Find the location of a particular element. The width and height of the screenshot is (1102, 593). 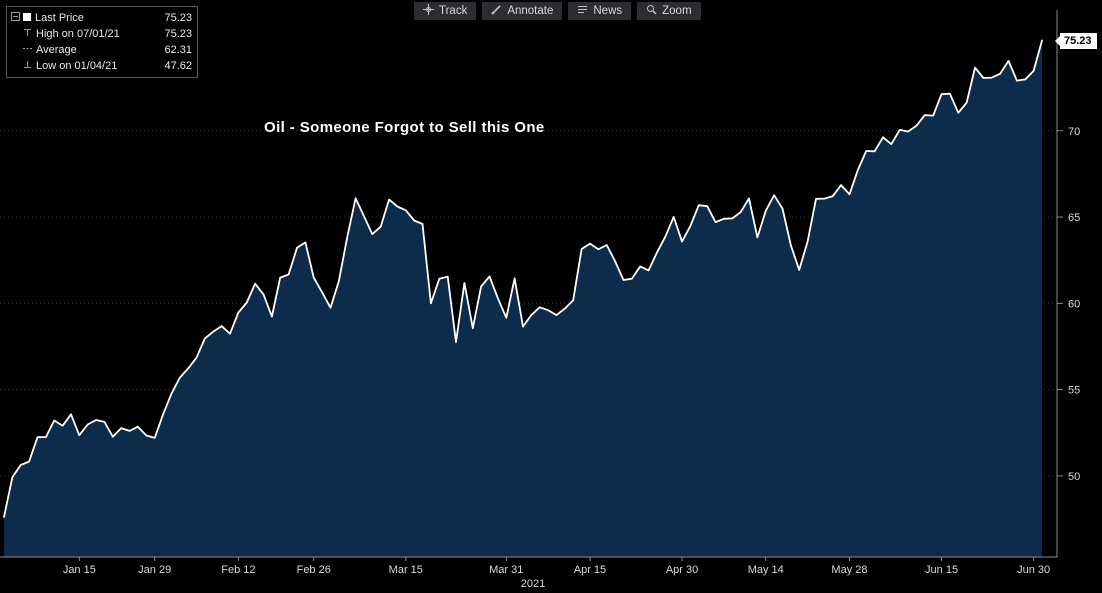

track-button: Track is located at coordinates (445, 11).